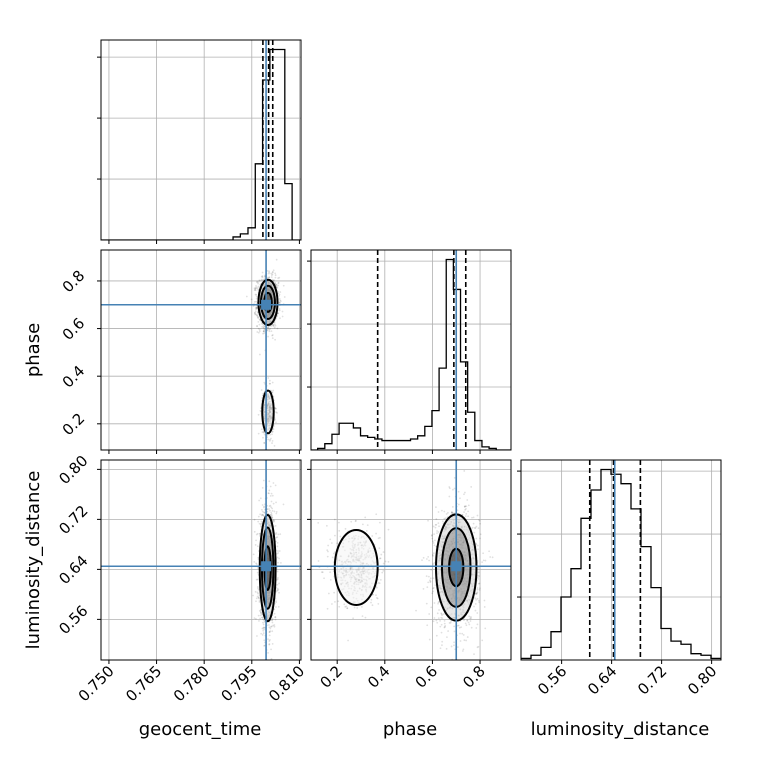  Describe the element at coordinates (409, 351) in the screenshot. I see `panel-phase-phase` at that location.